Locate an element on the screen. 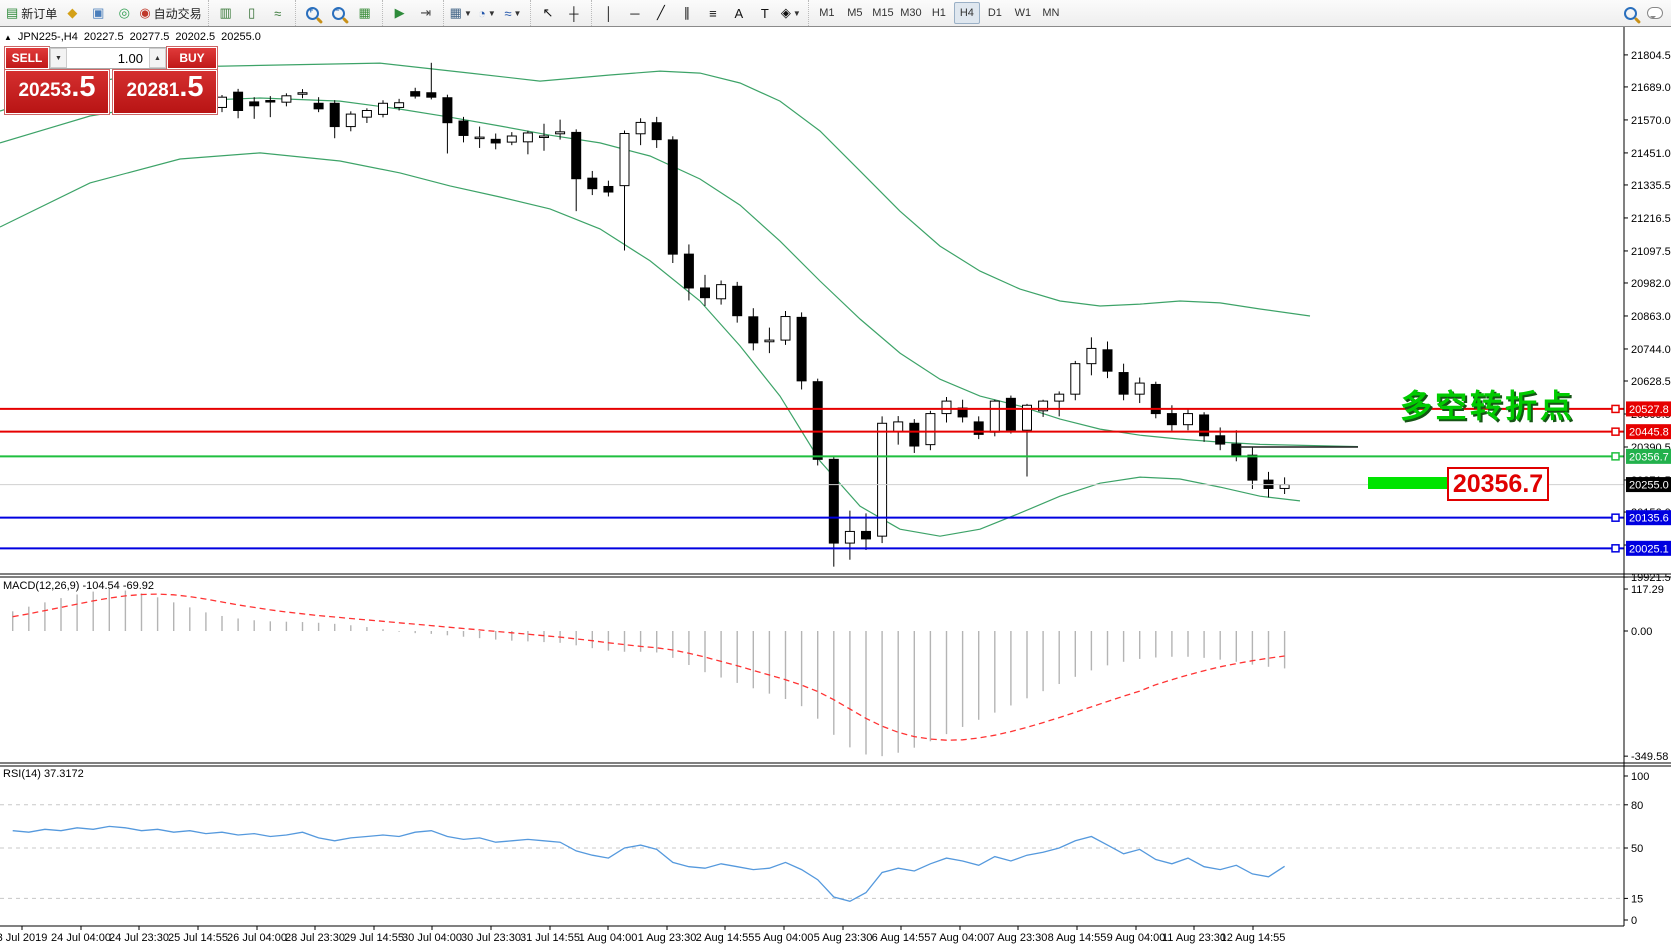  sell-price-frac: .5 is located at coordinates (83, 87).